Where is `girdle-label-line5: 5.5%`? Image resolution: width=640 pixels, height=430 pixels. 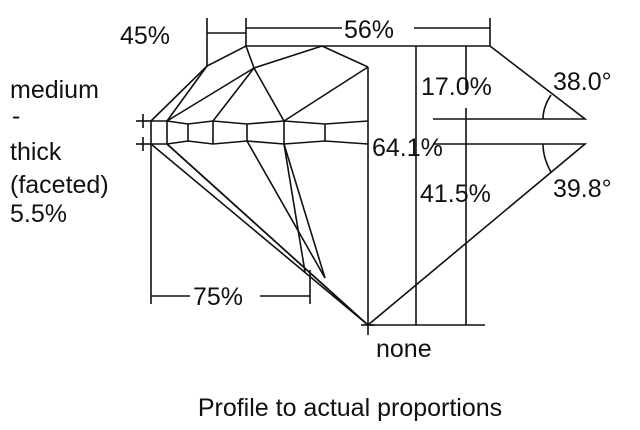
girdle-label-line5: 5.5% is located at coordinates (38, 214).